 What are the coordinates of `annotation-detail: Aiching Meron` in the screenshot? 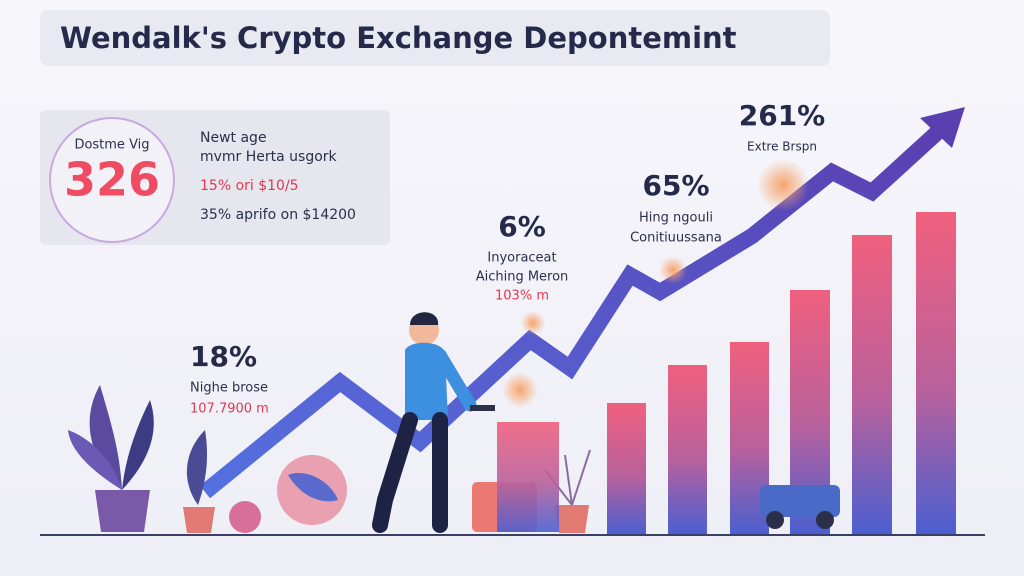 It's located at (522, 277).